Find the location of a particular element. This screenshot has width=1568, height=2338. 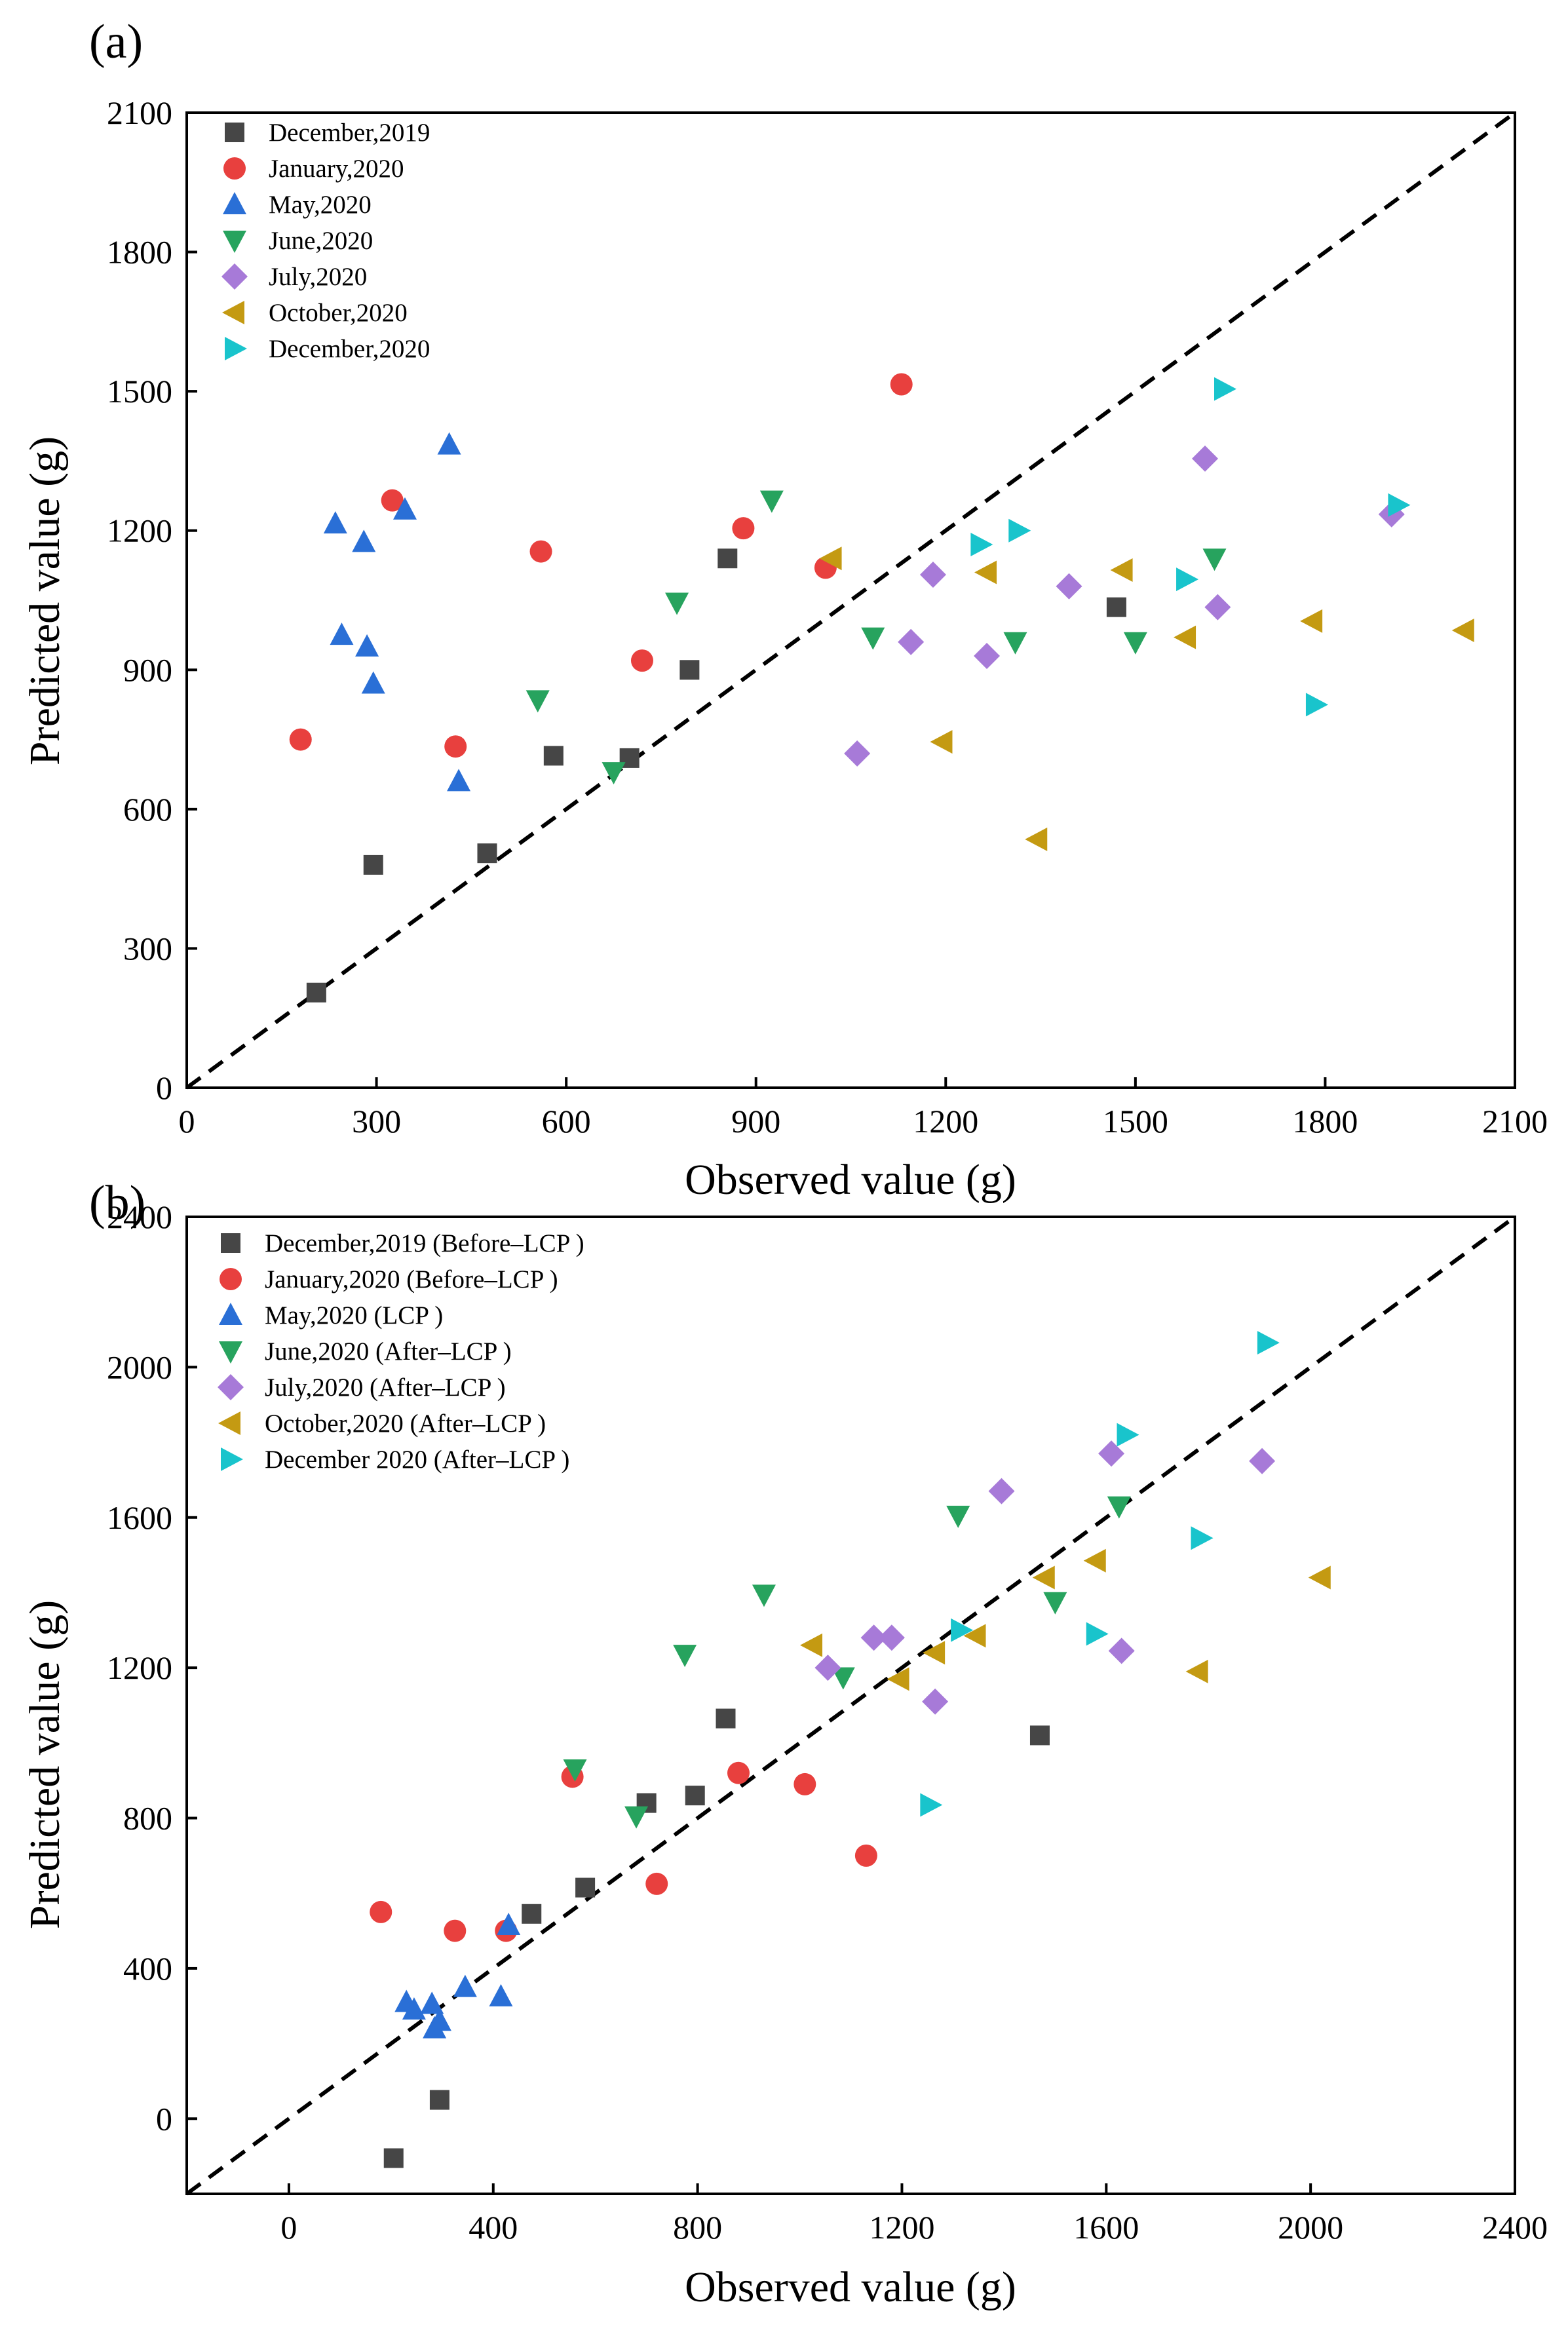

panel-a-x-tick-label: 1500 is located at coordinates (1135, 1122).